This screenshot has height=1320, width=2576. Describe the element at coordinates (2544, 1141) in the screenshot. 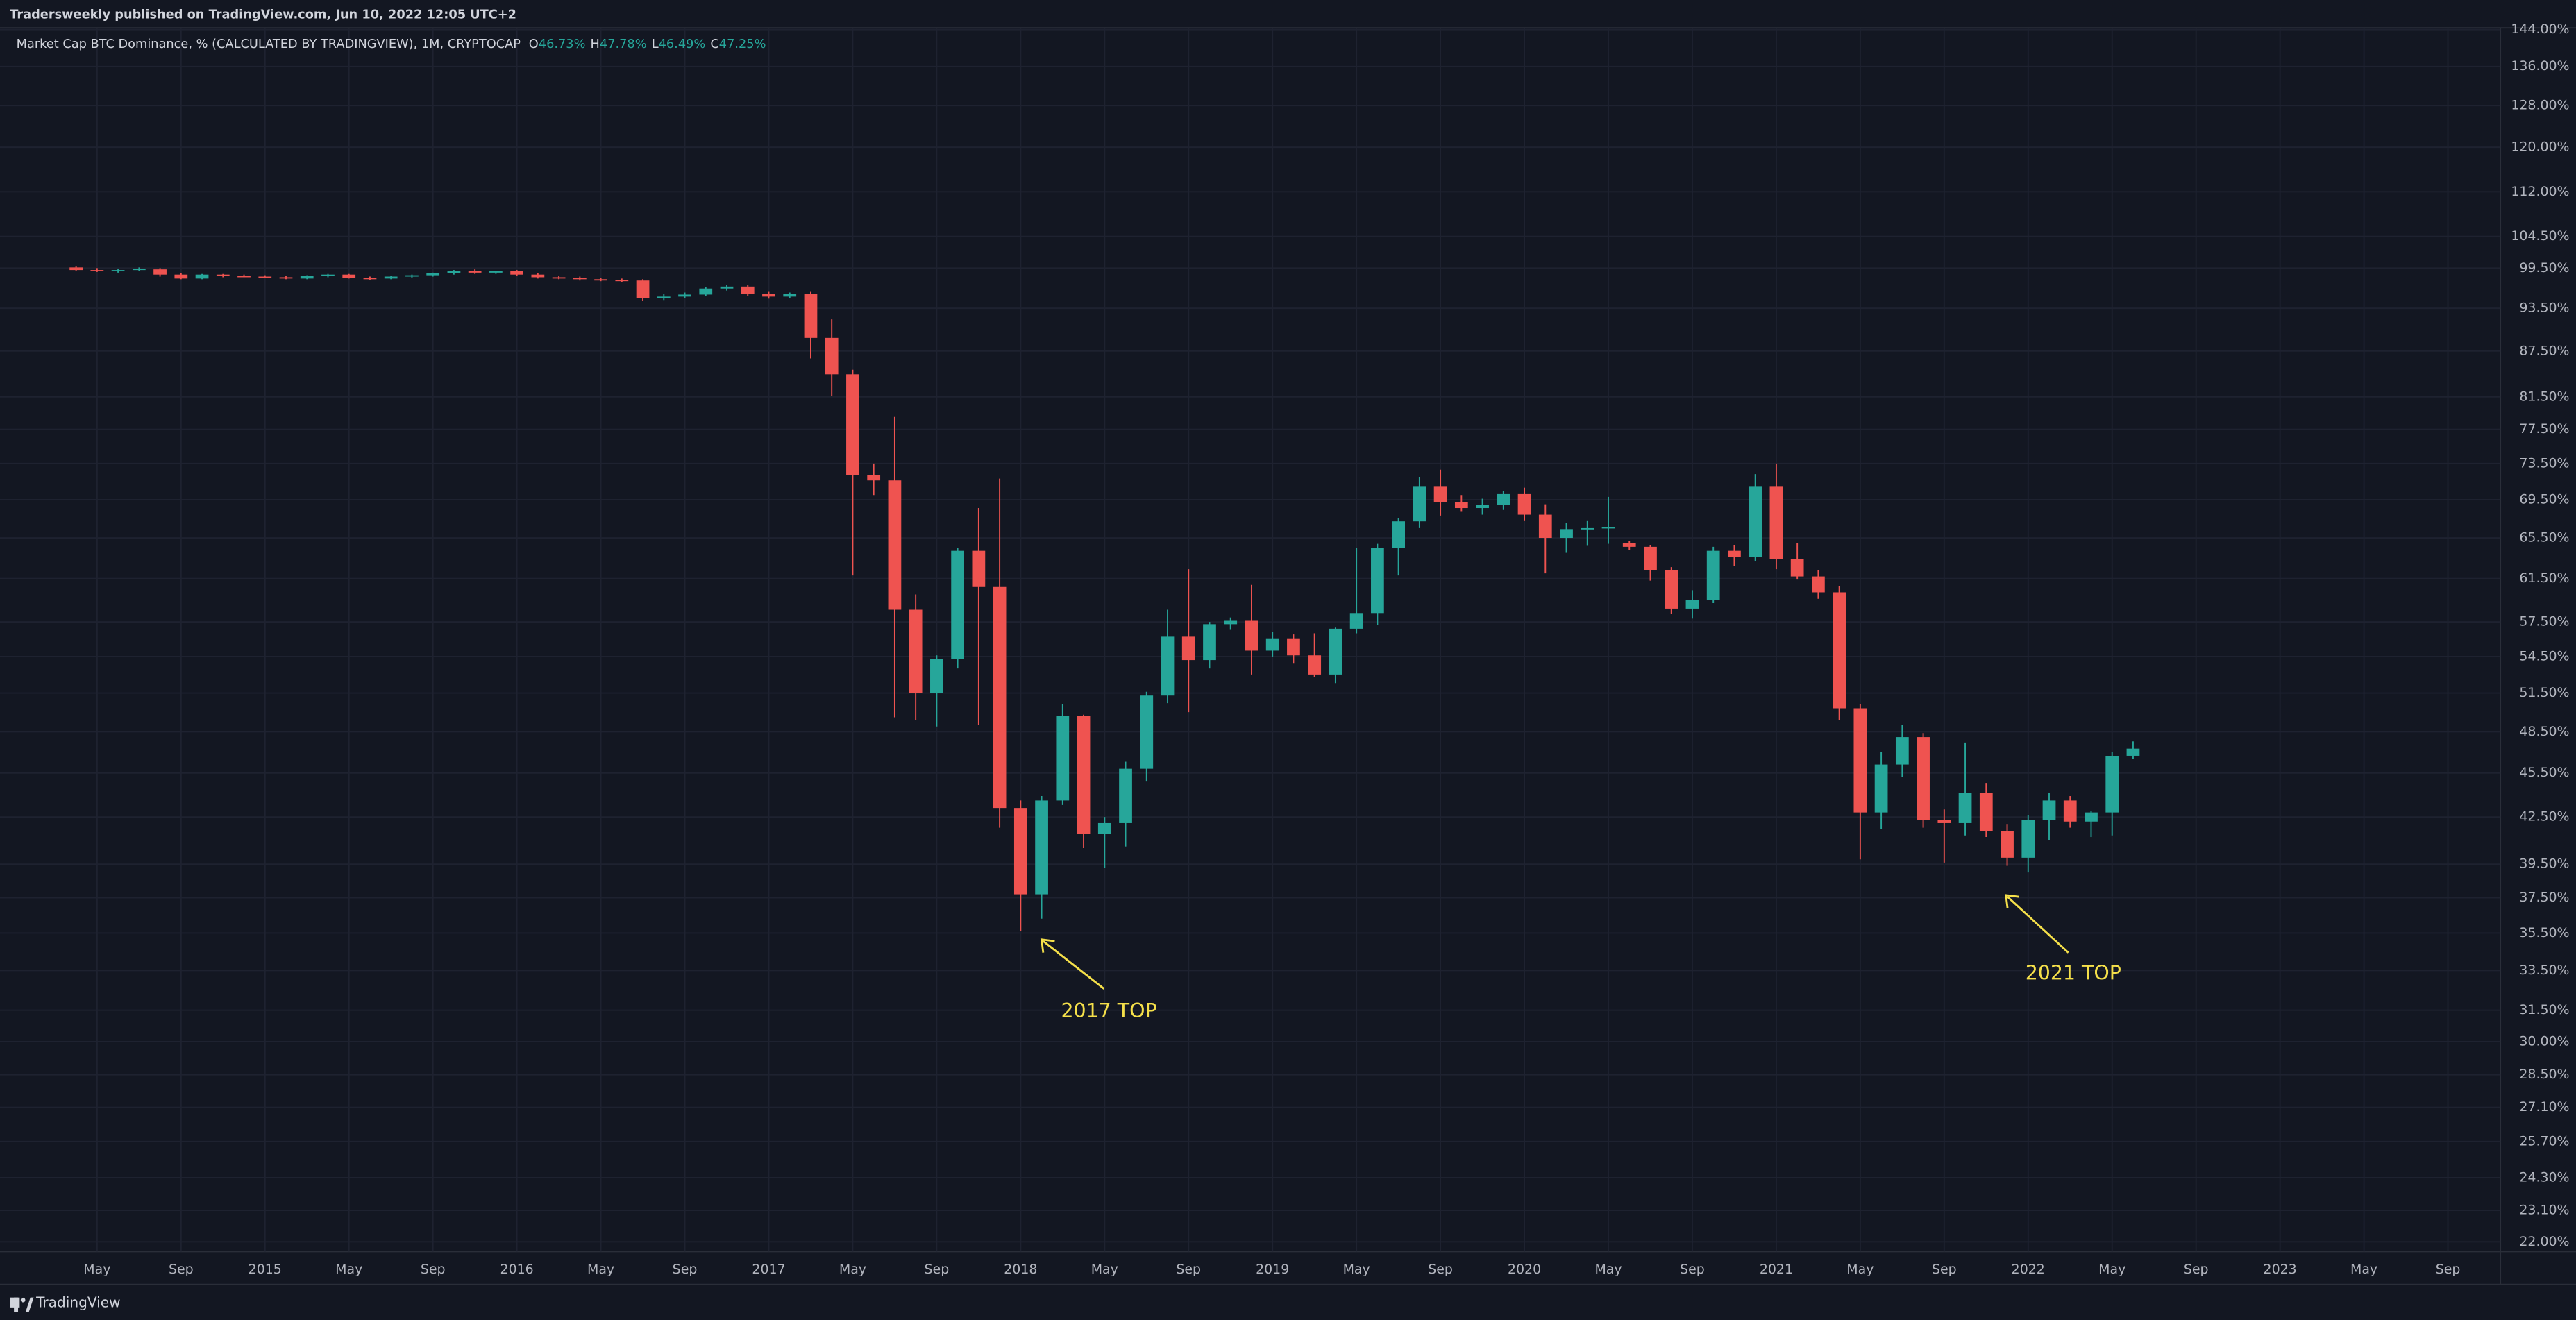

I see `y-tick-label: 25.70%` at that location.